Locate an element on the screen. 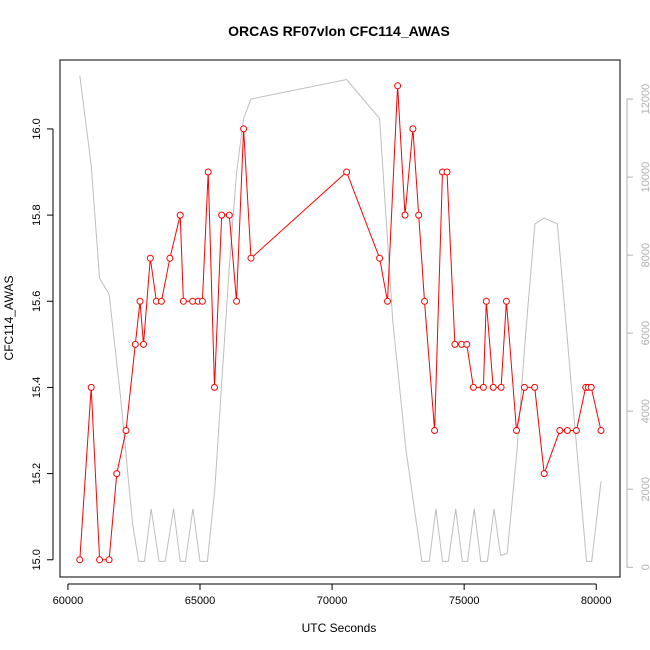 The height and width of the screenshot is (650, 650). x-tick-label: 60000 is located at coordinates (68, 601).